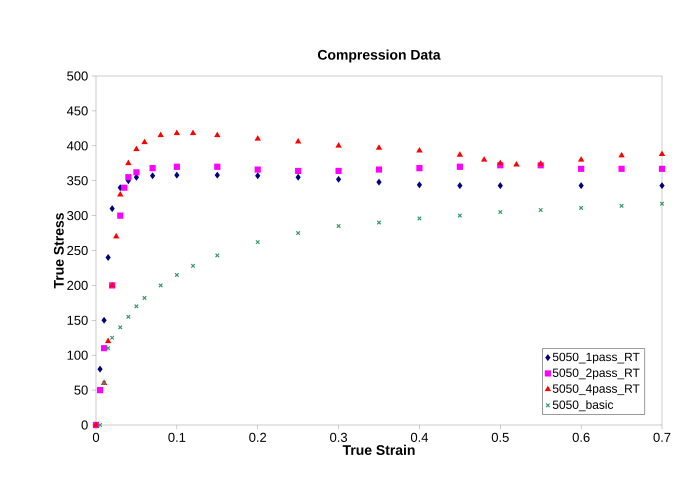  Describe the element at coordinates (378, 450) in the screenshot. I see `x-axis-title: True Strain` at that location.